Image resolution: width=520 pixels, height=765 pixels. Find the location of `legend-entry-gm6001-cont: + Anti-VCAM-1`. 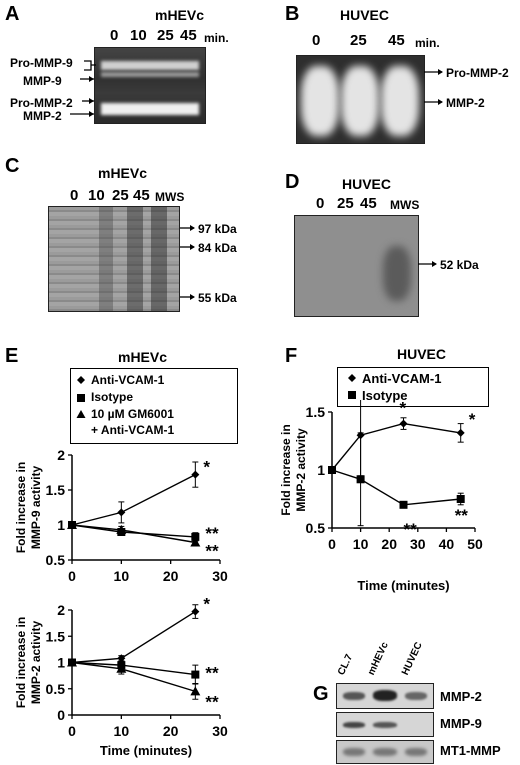

legend-entry-gm6001-cont: + Anti-VCAM-1 is located at coordinates (133, 430).